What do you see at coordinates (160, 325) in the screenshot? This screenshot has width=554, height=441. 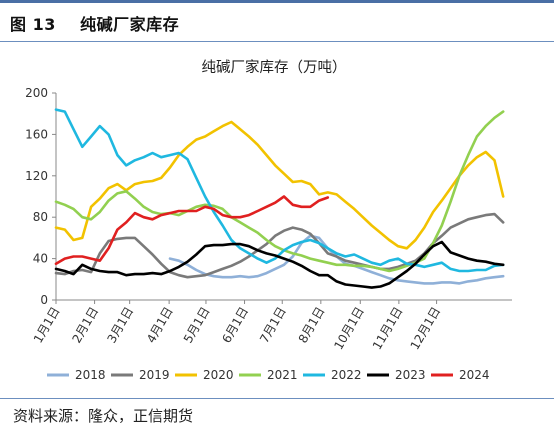 I see `x-tick-label: 4月1日` at bounding box center [160, 325].